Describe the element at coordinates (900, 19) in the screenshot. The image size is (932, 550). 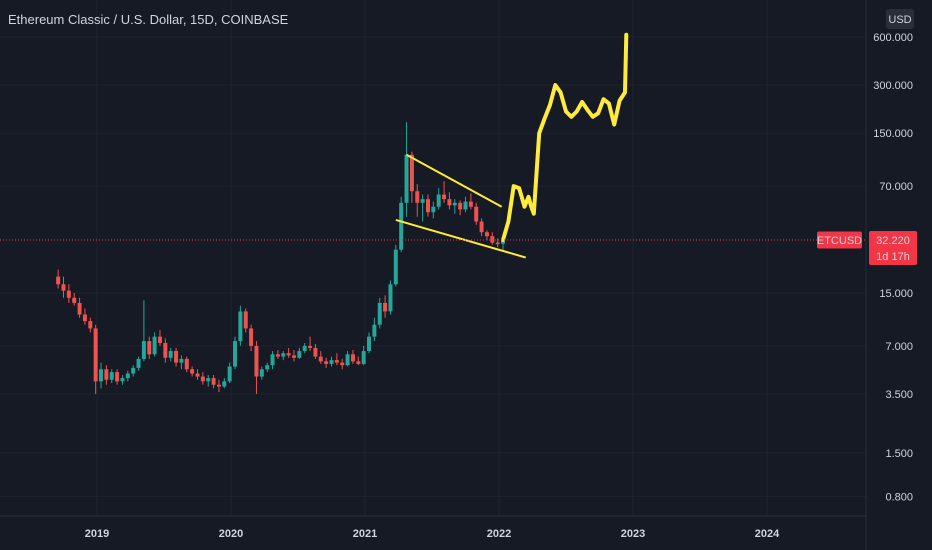
I see `currency-badge` at that location.